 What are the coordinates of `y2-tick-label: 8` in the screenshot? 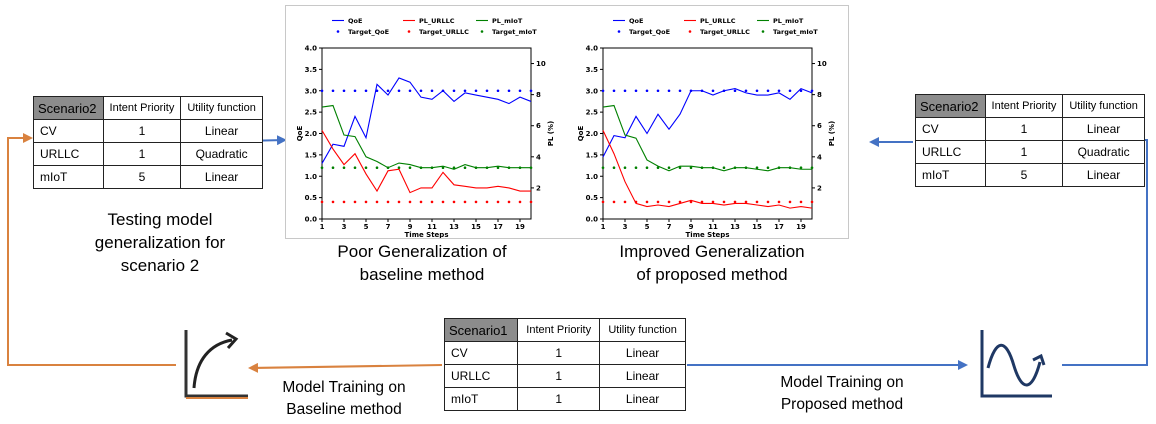 It's located at (819, 95).